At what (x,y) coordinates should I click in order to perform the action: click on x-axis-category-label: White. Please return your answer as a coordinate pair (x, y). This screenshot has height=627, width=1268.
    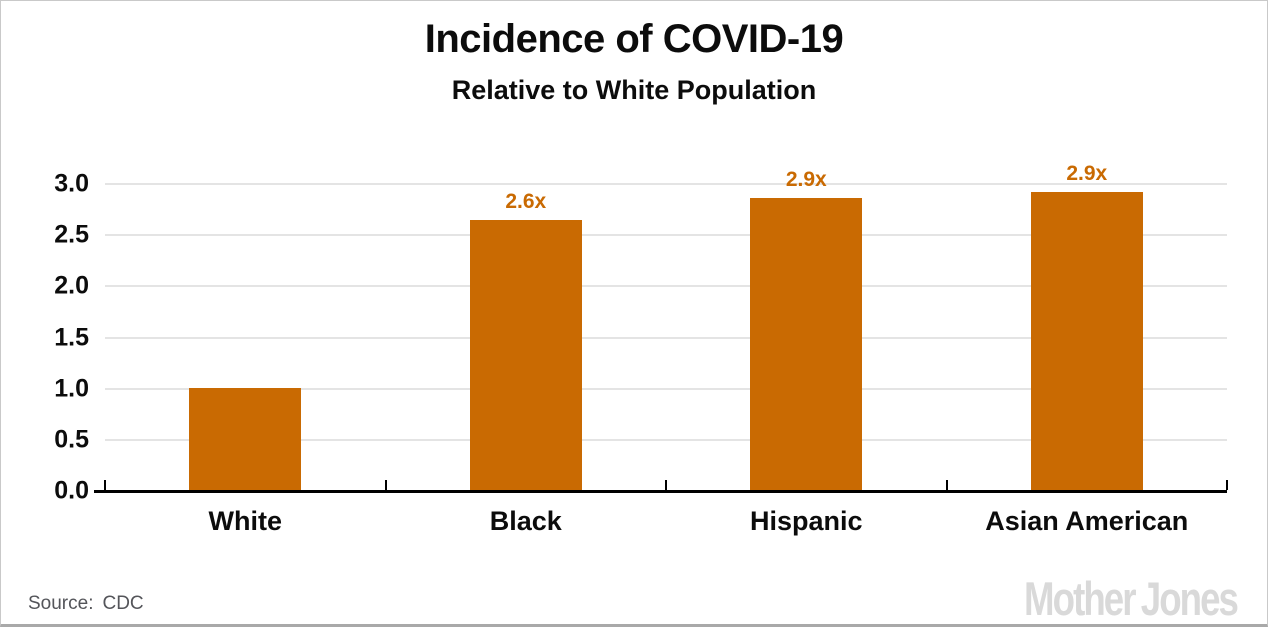
    Looking at the image, I should click on (245, 521).